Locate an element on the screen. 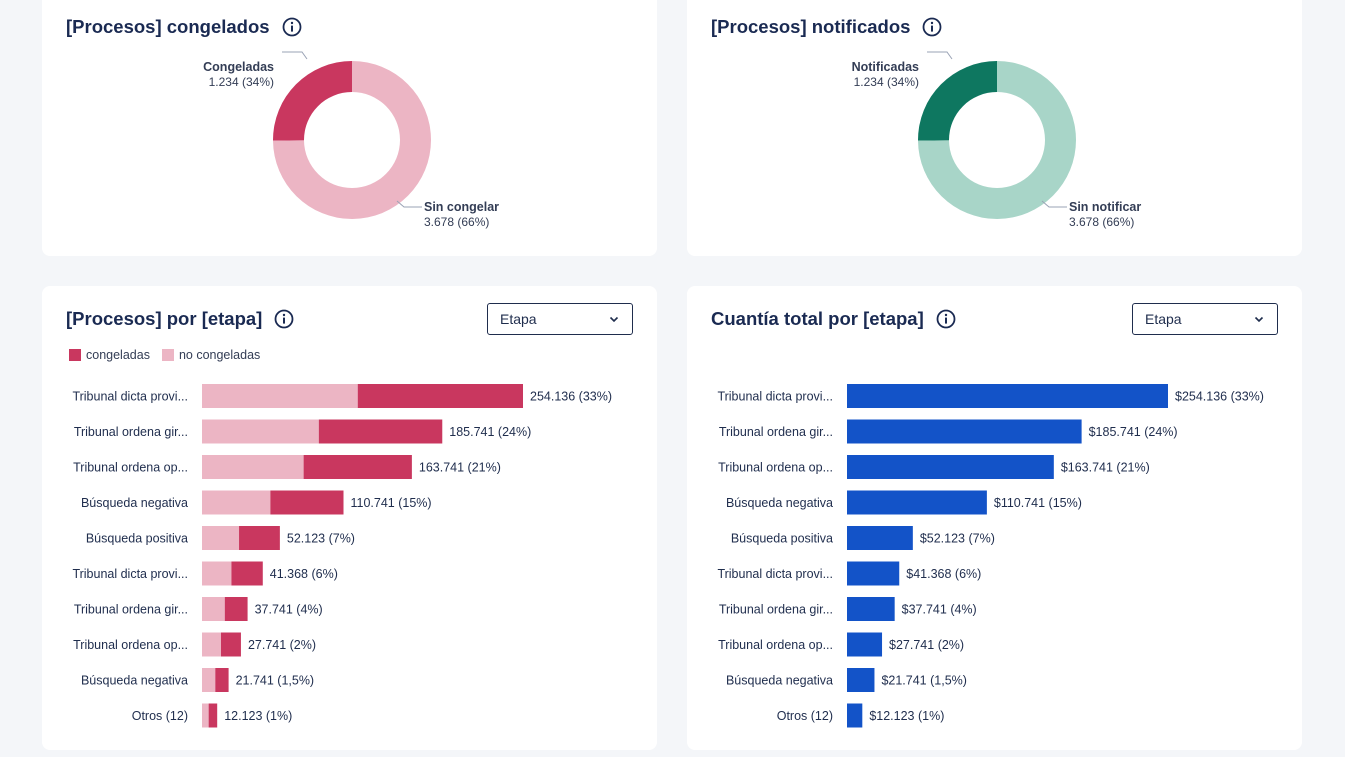  donut-slice-congeladas is located at coordinates (312, 101).